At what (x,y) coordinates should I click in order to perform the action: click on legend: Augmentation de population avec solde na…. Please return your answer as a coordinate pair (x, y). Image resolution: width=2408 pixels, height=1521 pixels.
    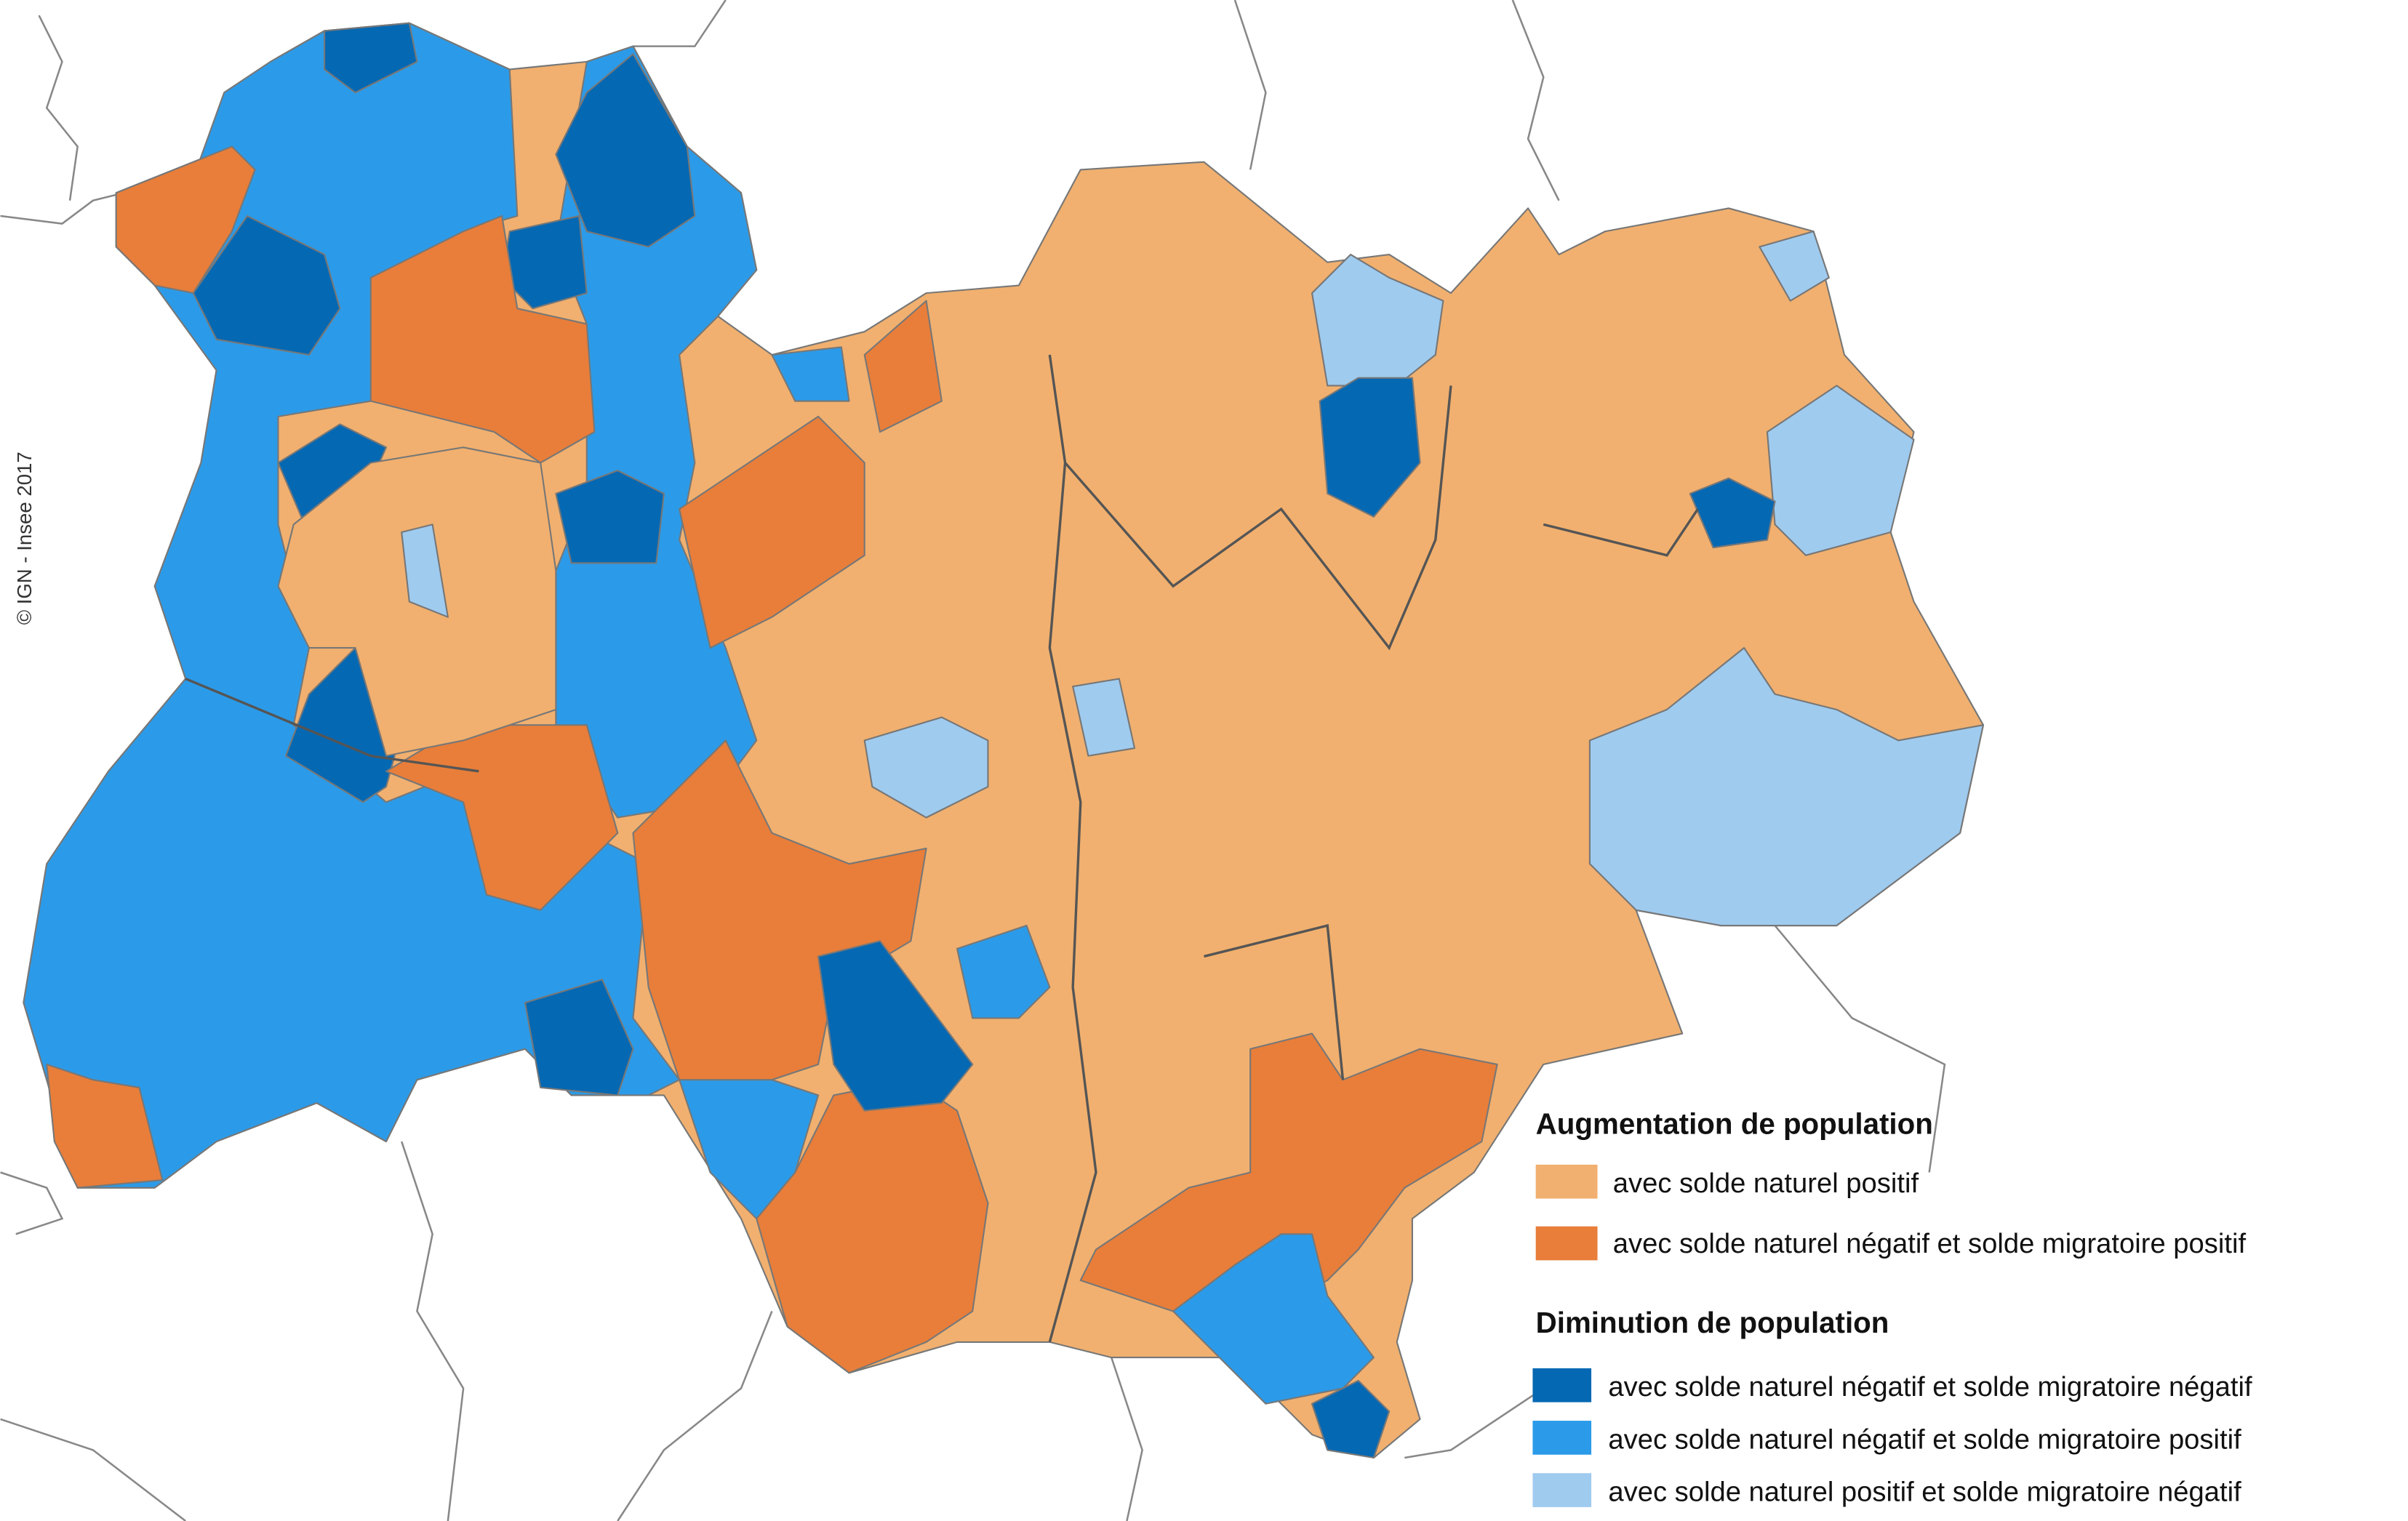
    Looking at the image, I should click on (1892, 1307).